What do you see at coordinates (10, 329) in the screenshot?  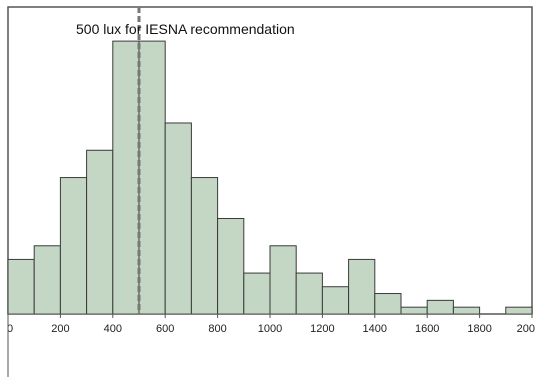 I see `x-tick-label-0: 0` at bounding box center [10, 329].